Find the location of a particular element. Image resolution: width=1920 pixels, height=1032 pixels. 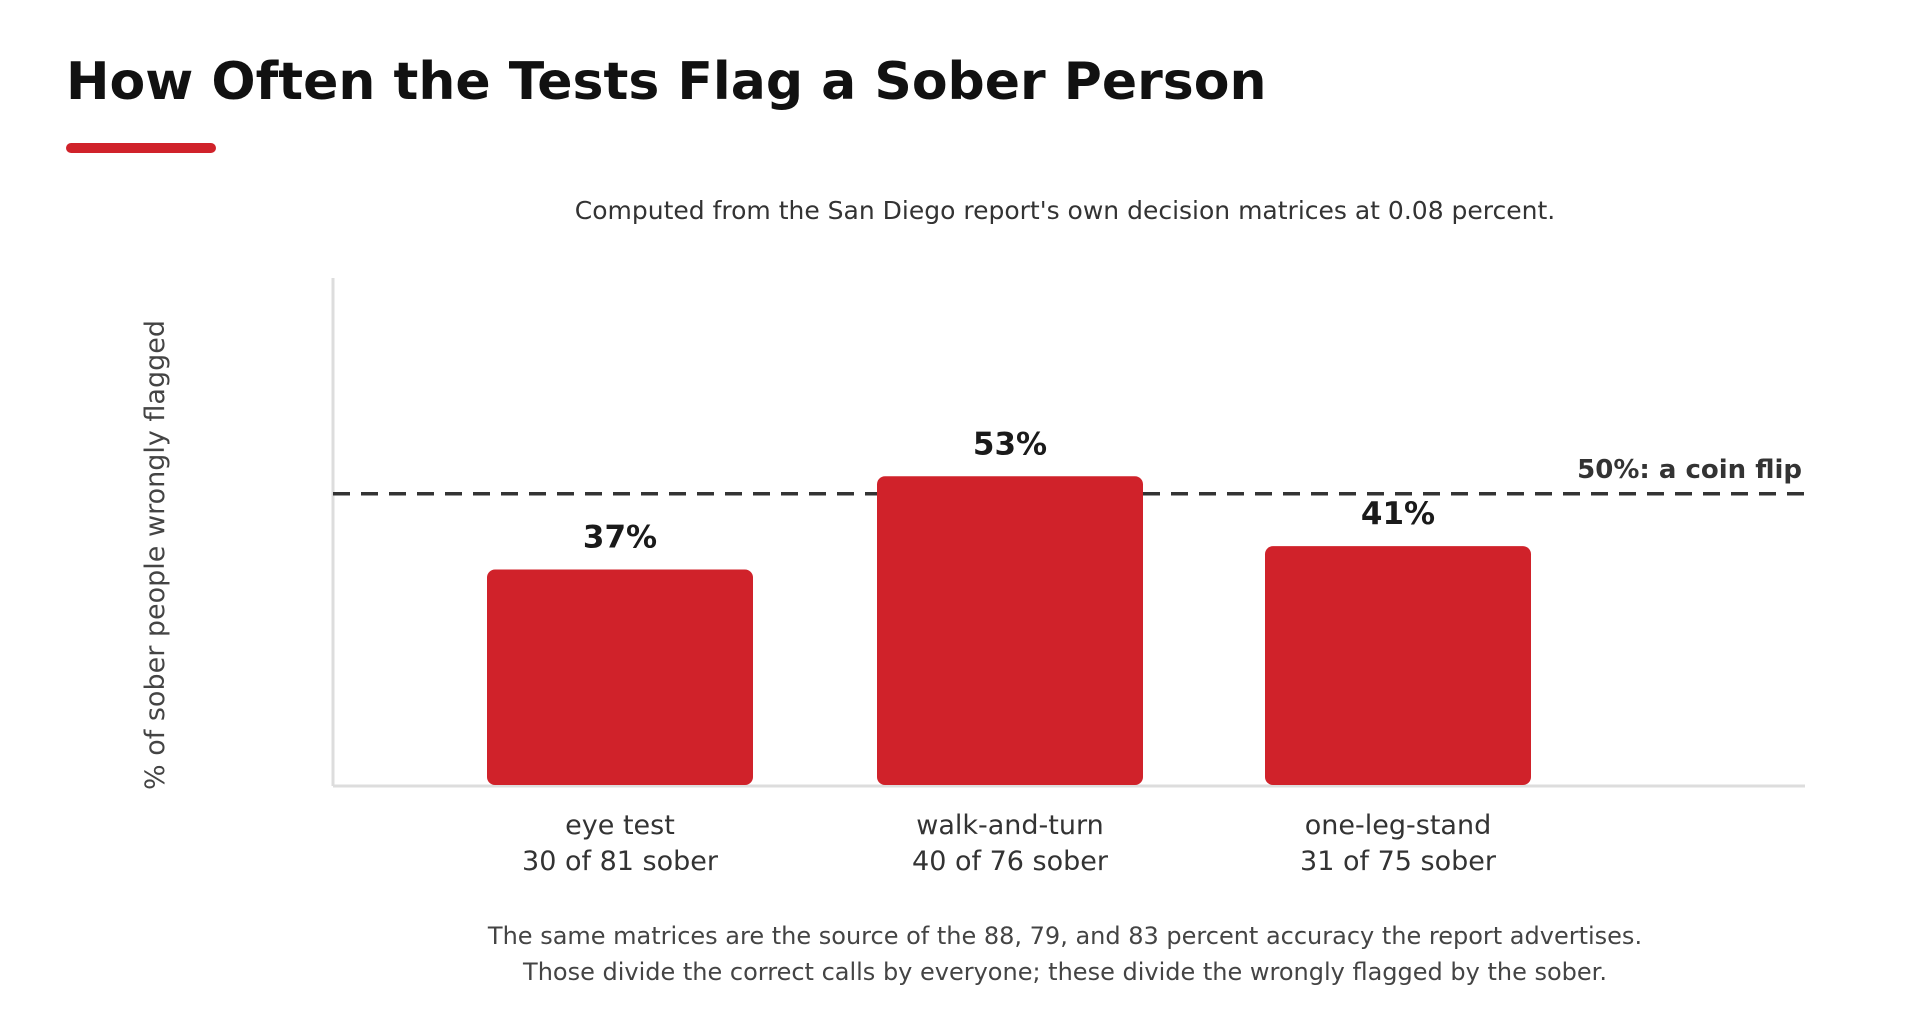

category-name-label: one-leg-stand is located at coordinates (1398, 825).